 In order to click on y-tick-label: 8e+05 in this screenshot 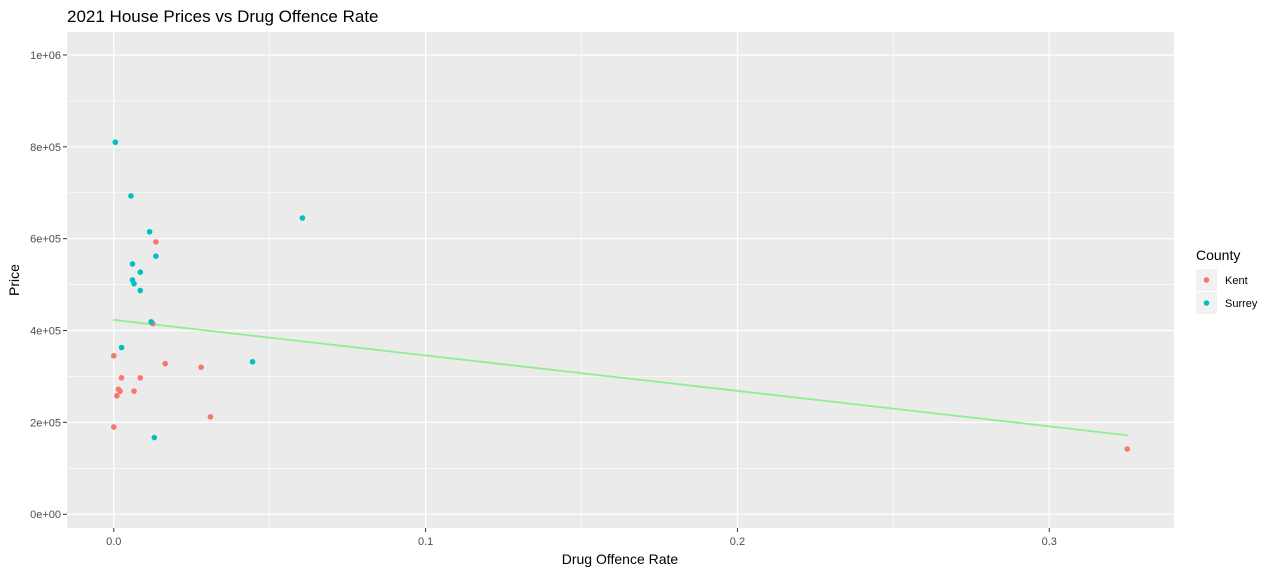, I will do `click(45, 148)`.